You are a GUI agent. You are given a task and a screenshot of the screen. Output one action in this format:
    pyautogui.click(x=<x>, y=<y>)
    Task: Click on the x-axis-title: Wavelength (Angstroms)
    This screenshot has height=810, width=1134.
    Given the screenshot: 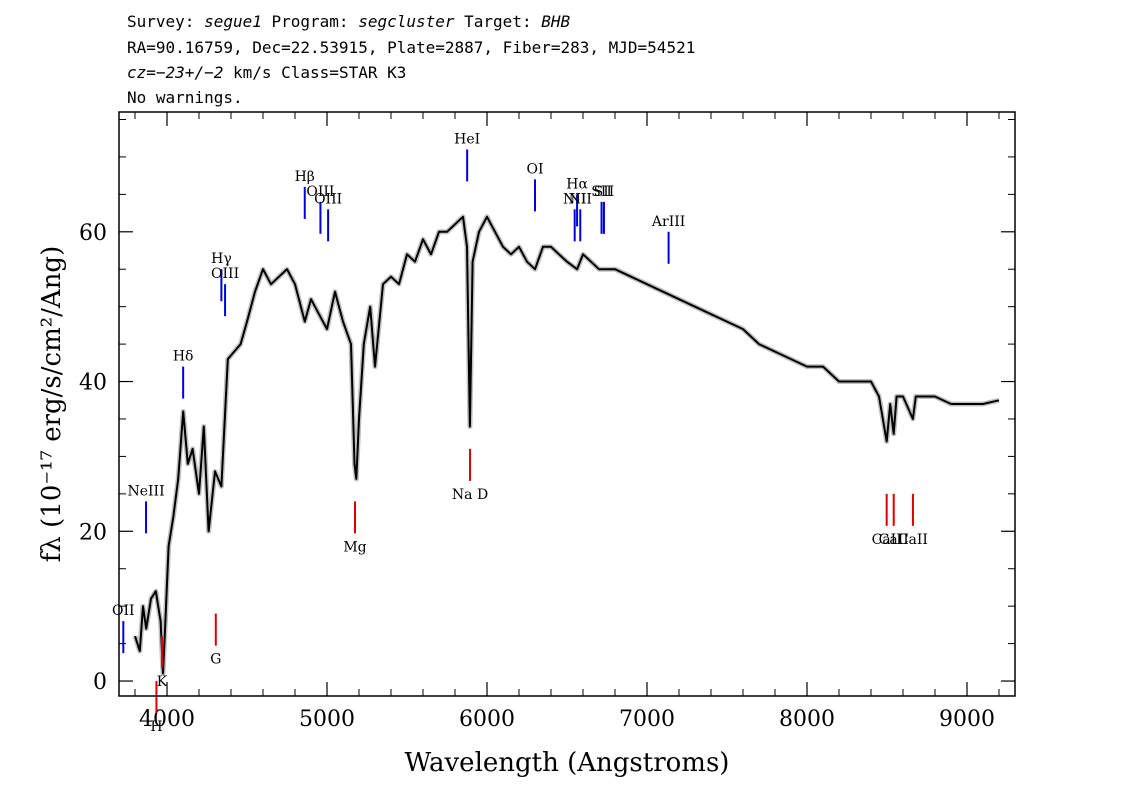 What is the action you would take?
    pyautogui.click(x=567, y=763)
    